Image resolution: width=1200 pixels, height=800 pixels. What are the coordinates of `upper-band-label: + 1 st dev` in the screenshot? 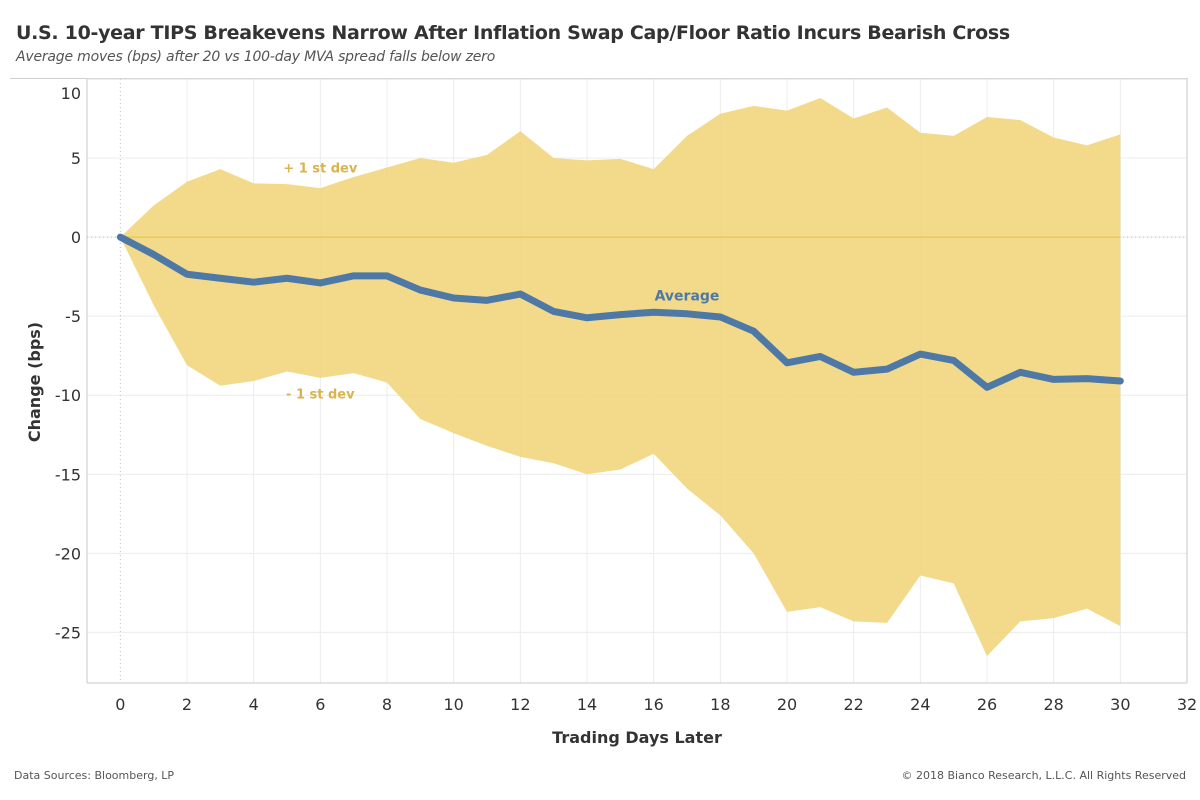 It's located at (320, 169).